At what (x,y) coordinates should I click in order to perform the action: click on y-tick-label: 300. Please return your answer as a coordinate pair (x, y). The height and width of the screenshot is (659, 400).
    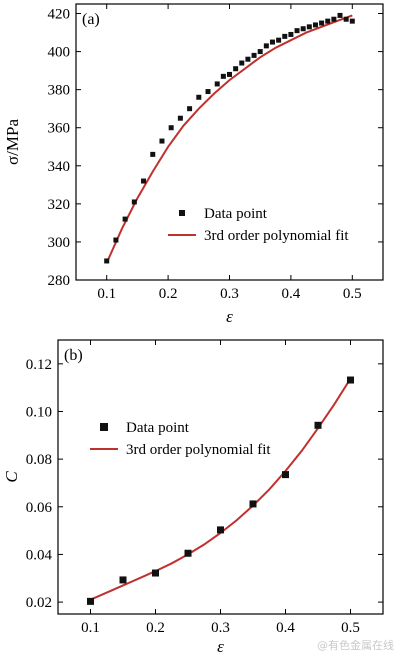
    Looking at the image, I should click on (59, 243).